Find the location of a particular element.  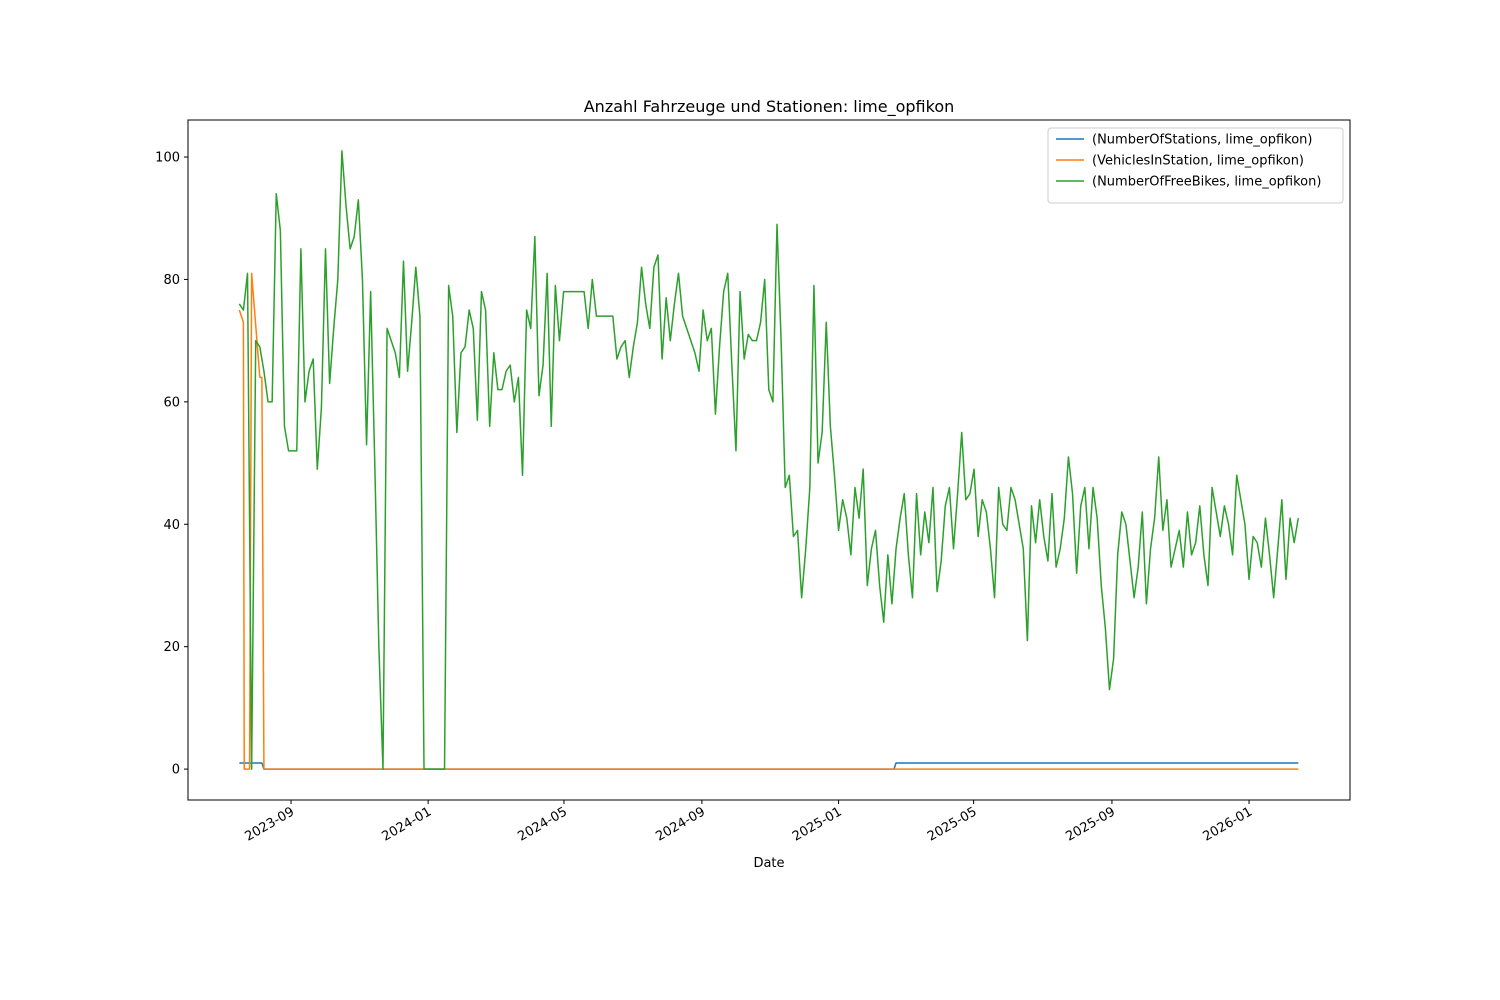

legend-label: (NumberOfFreeBikes, lime_opfikon) is located at coordinates (1206, 182).